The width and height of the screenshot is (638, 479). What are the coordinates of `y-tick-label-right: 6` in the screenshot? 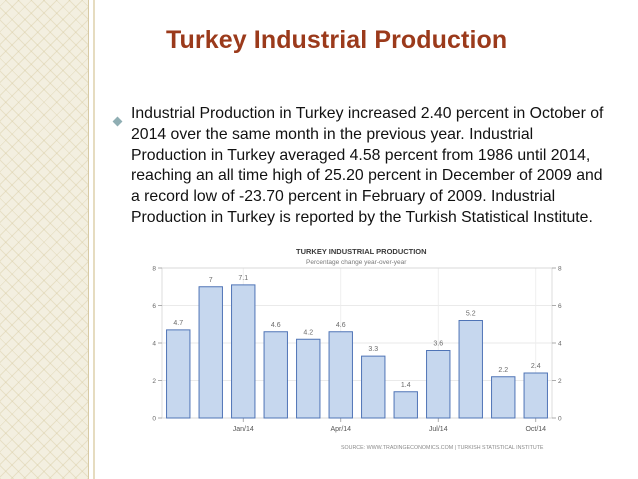 It's located at (560, 306).